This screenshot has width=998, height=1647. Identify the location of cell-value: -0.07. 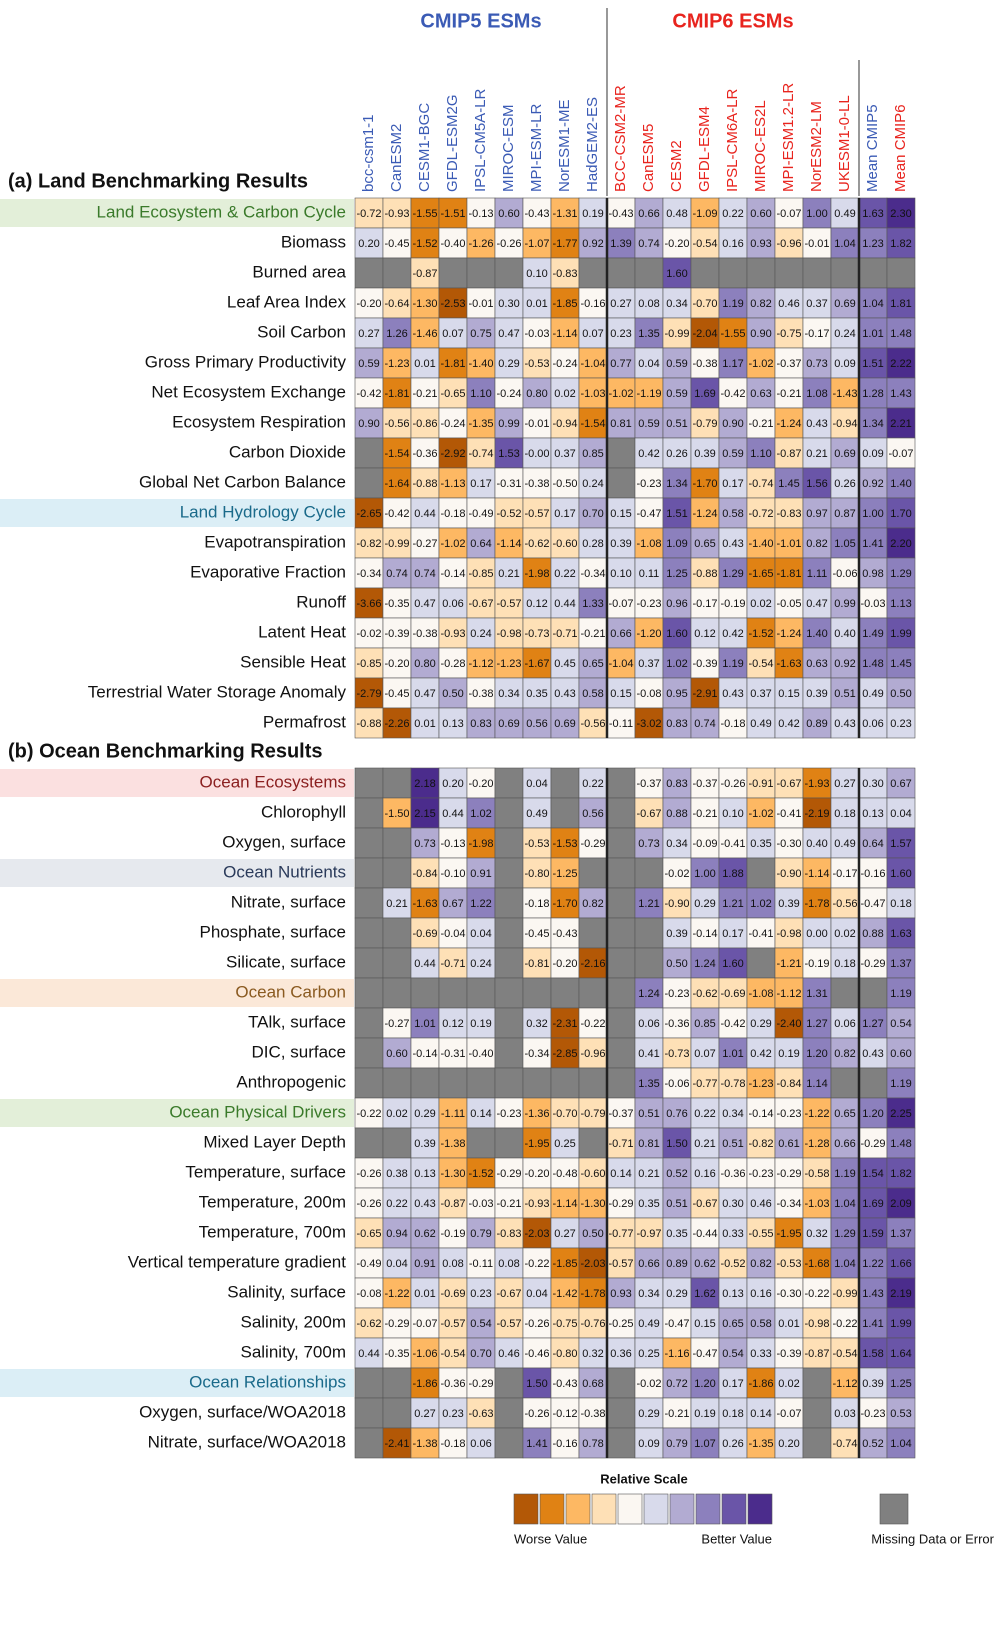
(900, 454).